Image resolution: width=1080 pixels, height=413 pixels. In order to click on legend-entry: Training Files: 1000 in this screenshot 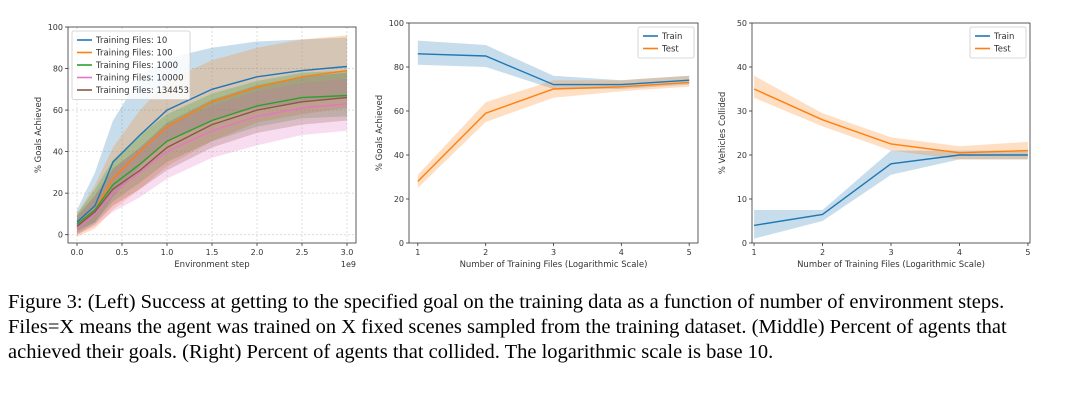, I will do `click(136, 66)`.